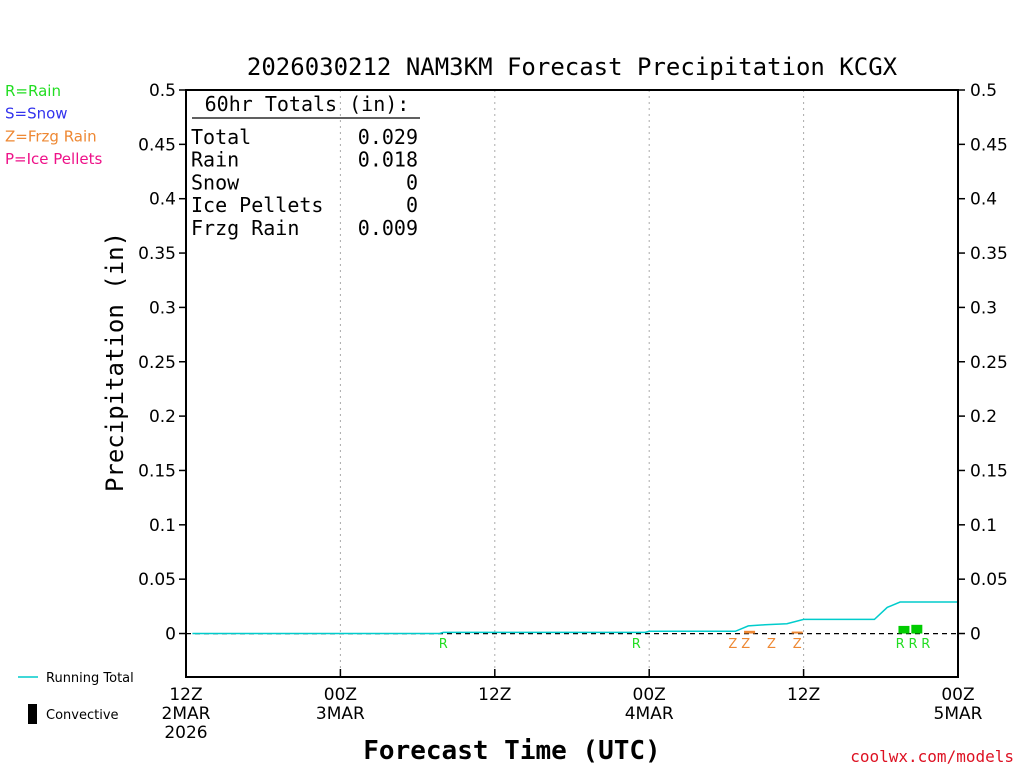 The width and height of the screenshot is (1024, 768). Describe the element at coordinates (53, 159) in the screenshot. I see `legend-type-label: P=Ice Pellets` at that location.